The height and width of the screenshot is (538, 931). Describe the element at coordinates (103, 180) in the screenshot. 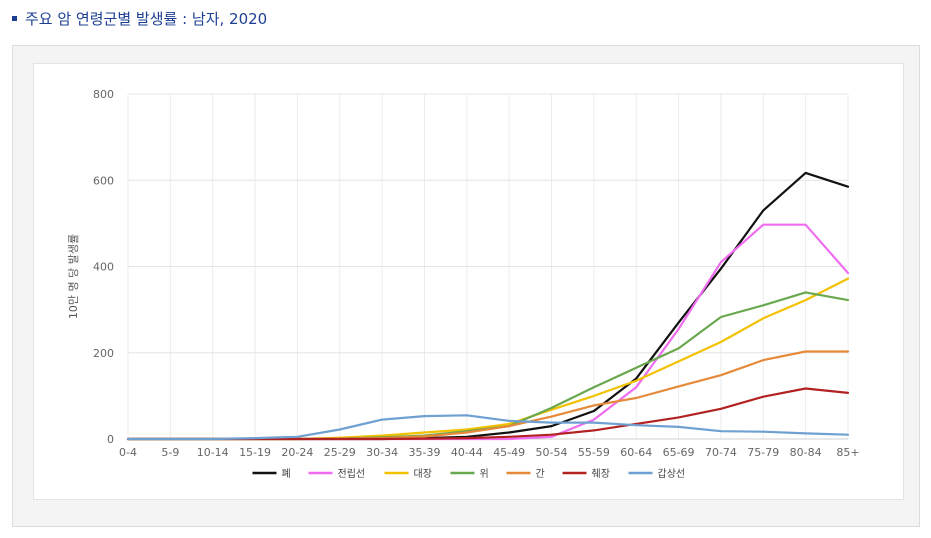

I see `y-tick-label: 600` at that location.